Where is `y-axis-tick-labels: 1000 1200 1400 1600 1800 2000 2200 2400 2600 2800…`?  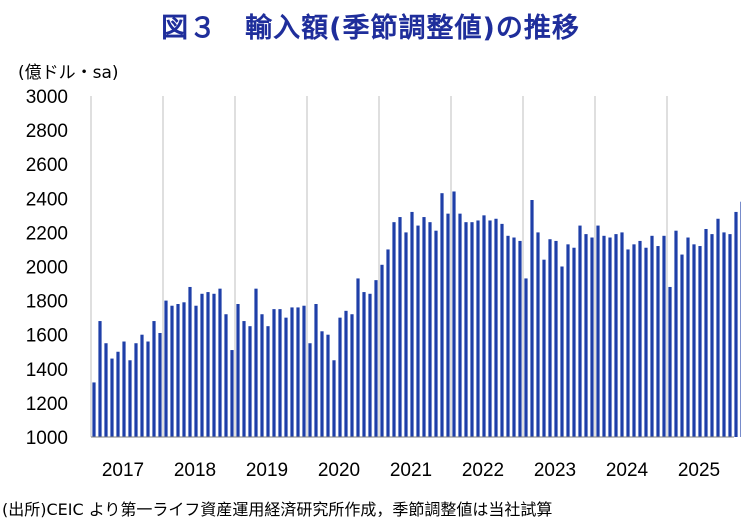
y-axis-tick-labels: 1000 1200 1400 1600 1800 2000 2200 2400 2600 2800… is located at coordinates (47, 268).